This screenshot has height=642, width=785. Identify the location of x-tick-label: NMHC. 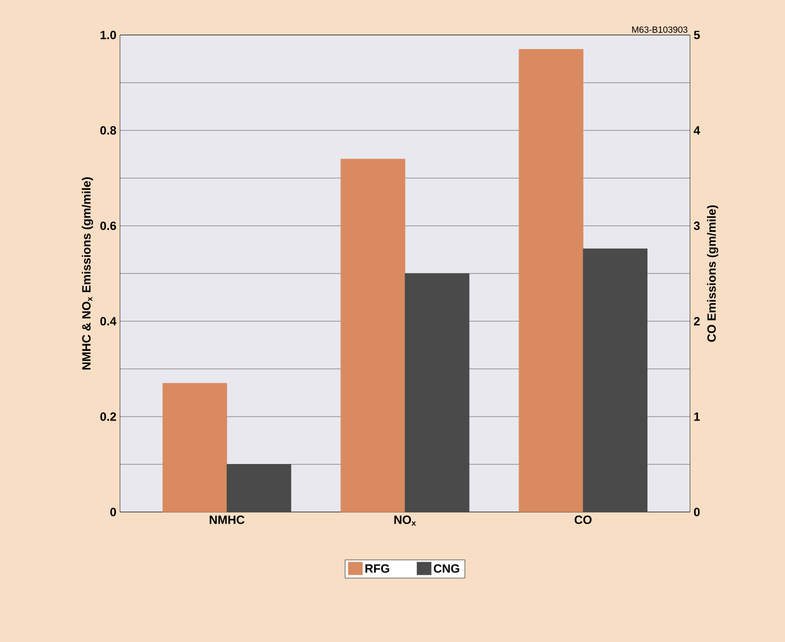
(227, 520).